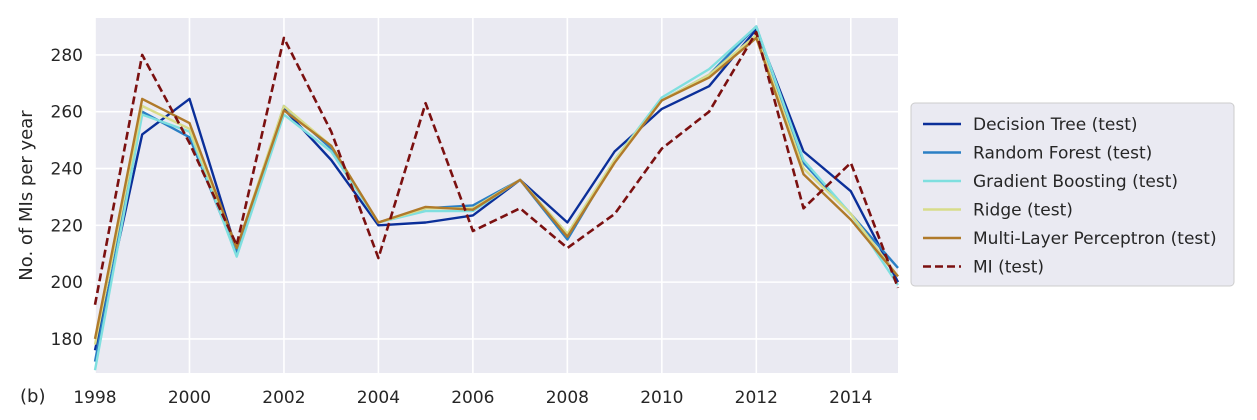 The height and width of the screenshot is (420, 1257). What do you see at coordinates (67, 170) in the screenshot?
I see `y-tick-label: 240` at bounding box center [67, 170].